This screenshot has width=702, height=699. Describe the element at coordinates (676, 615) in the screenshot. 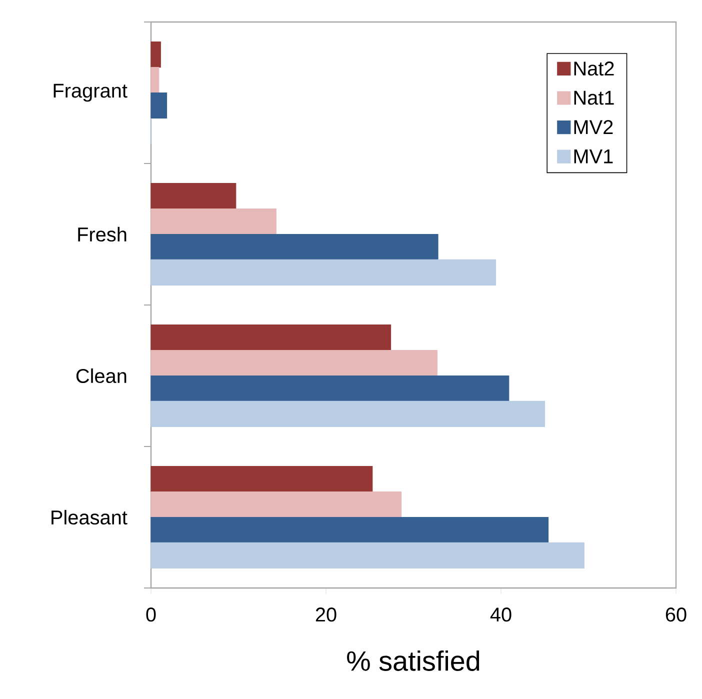

I see `x-tick-label: 60` at that location.